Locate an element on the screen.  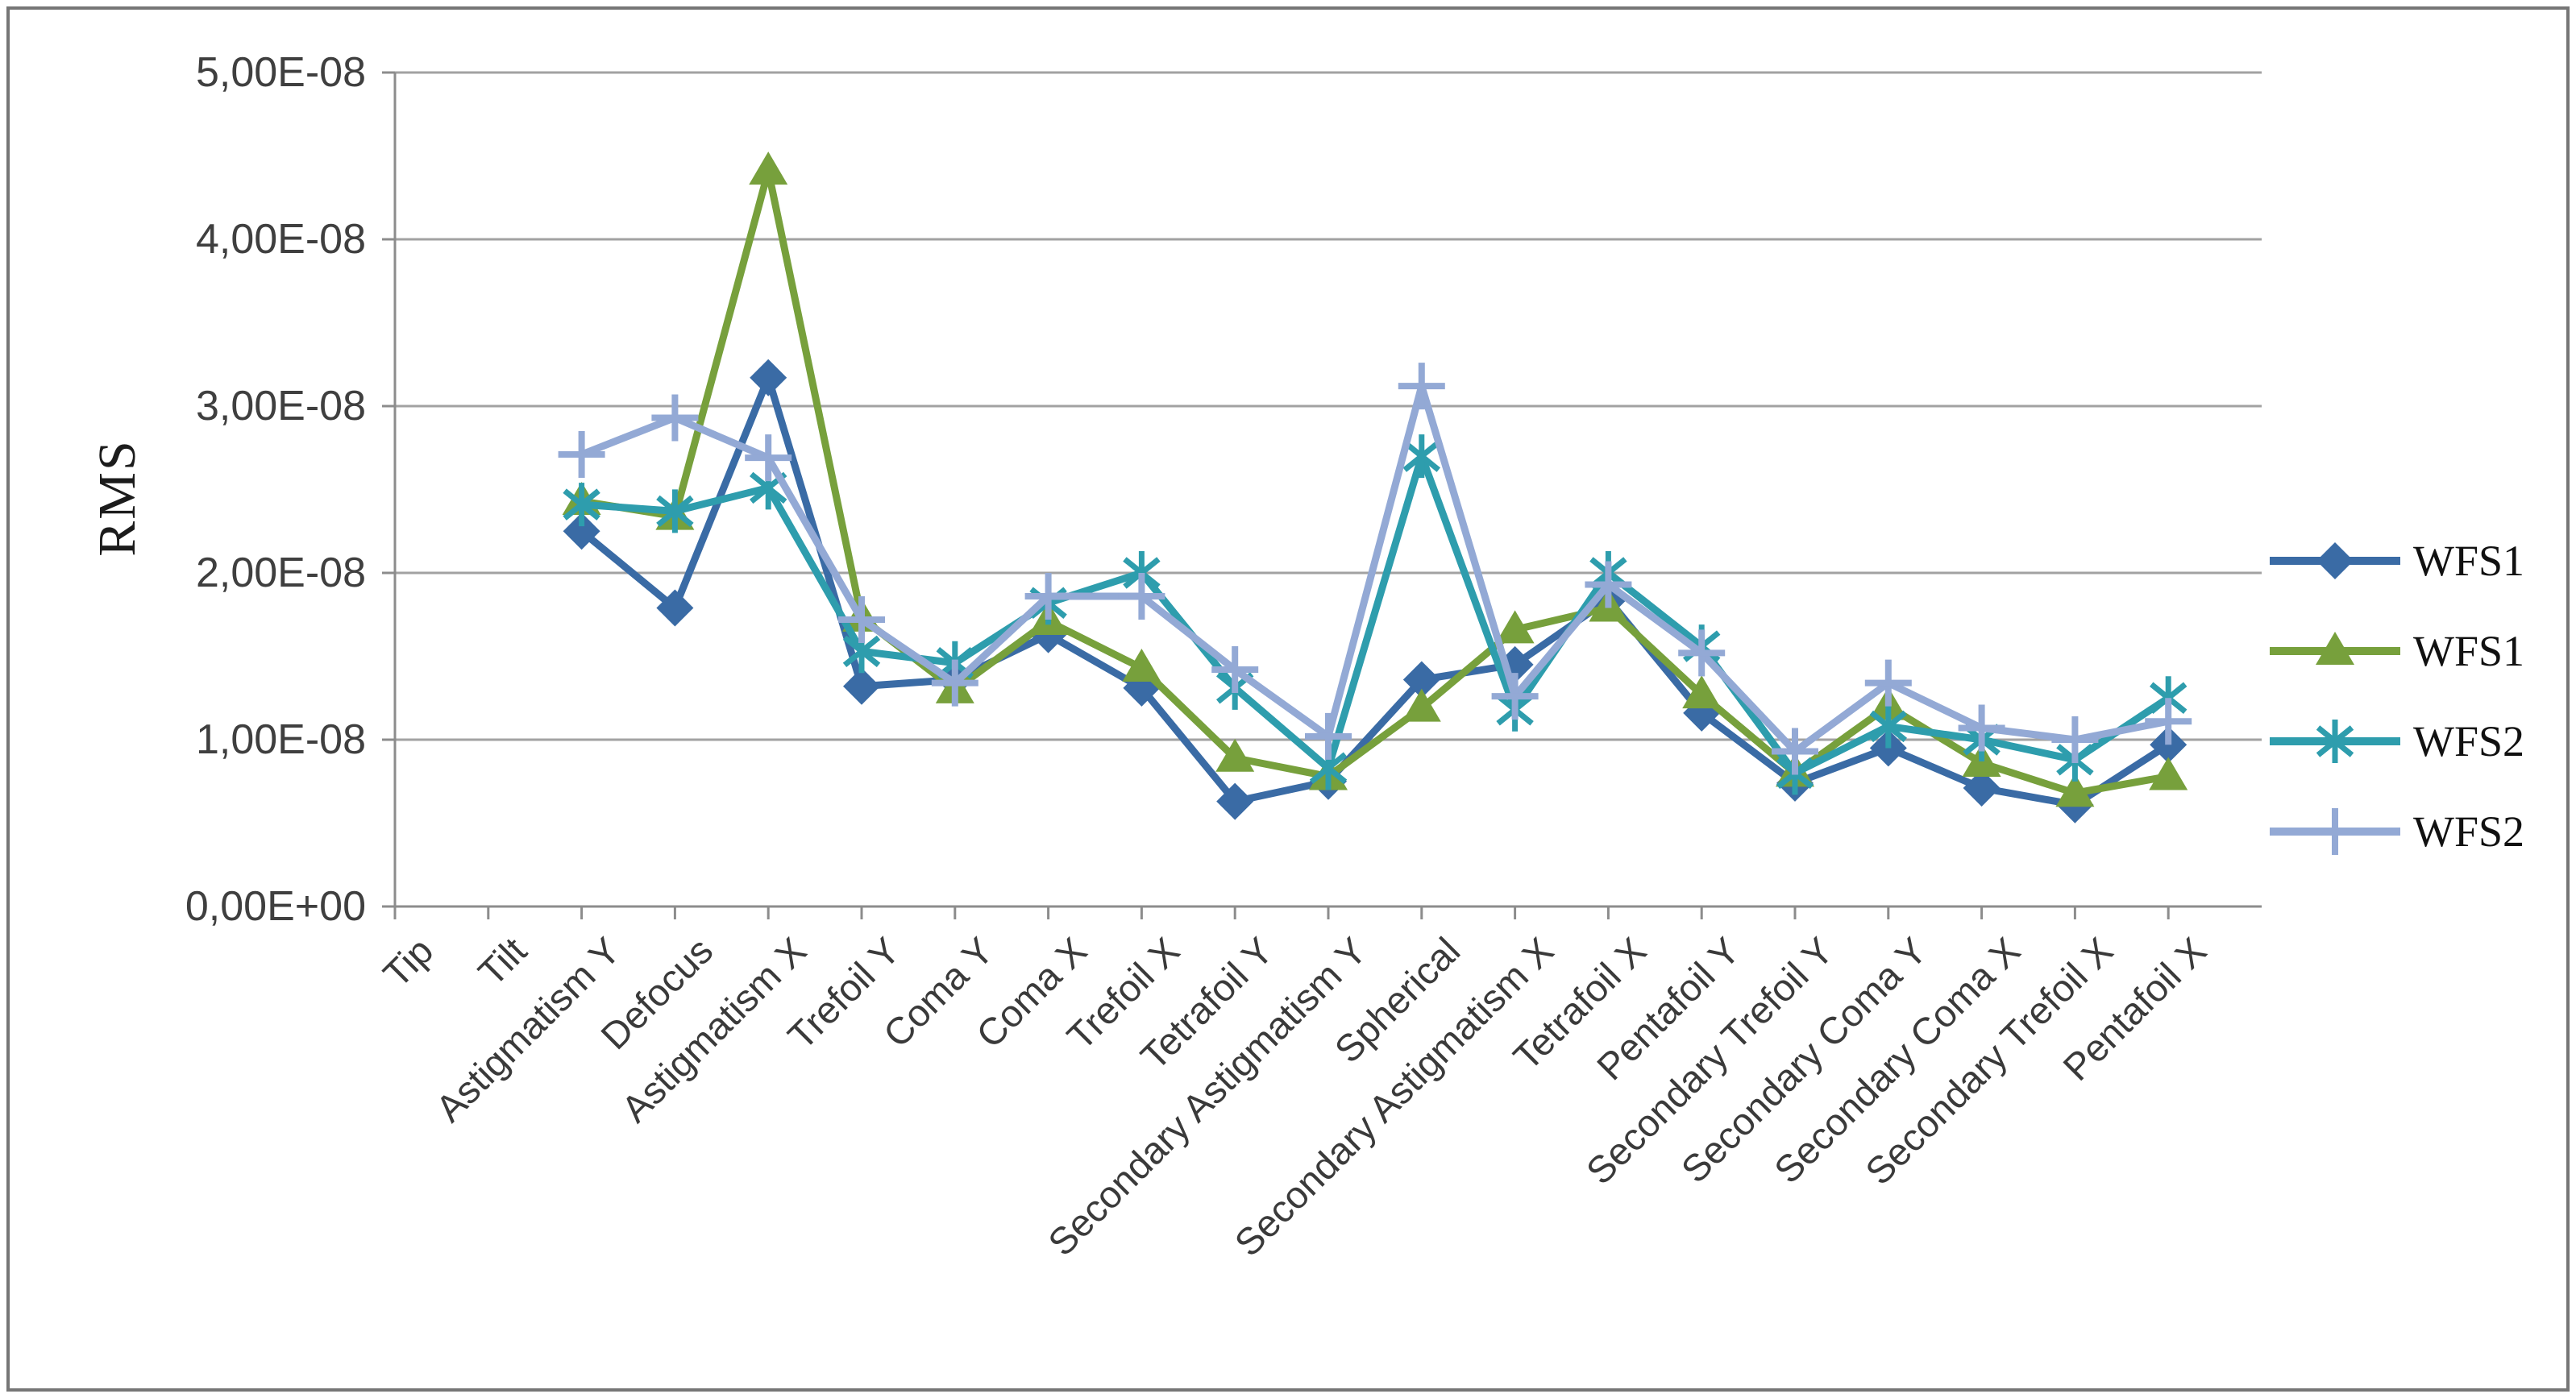
y-tick-label: 4,00E-08 is located at coordinates (280, 239).